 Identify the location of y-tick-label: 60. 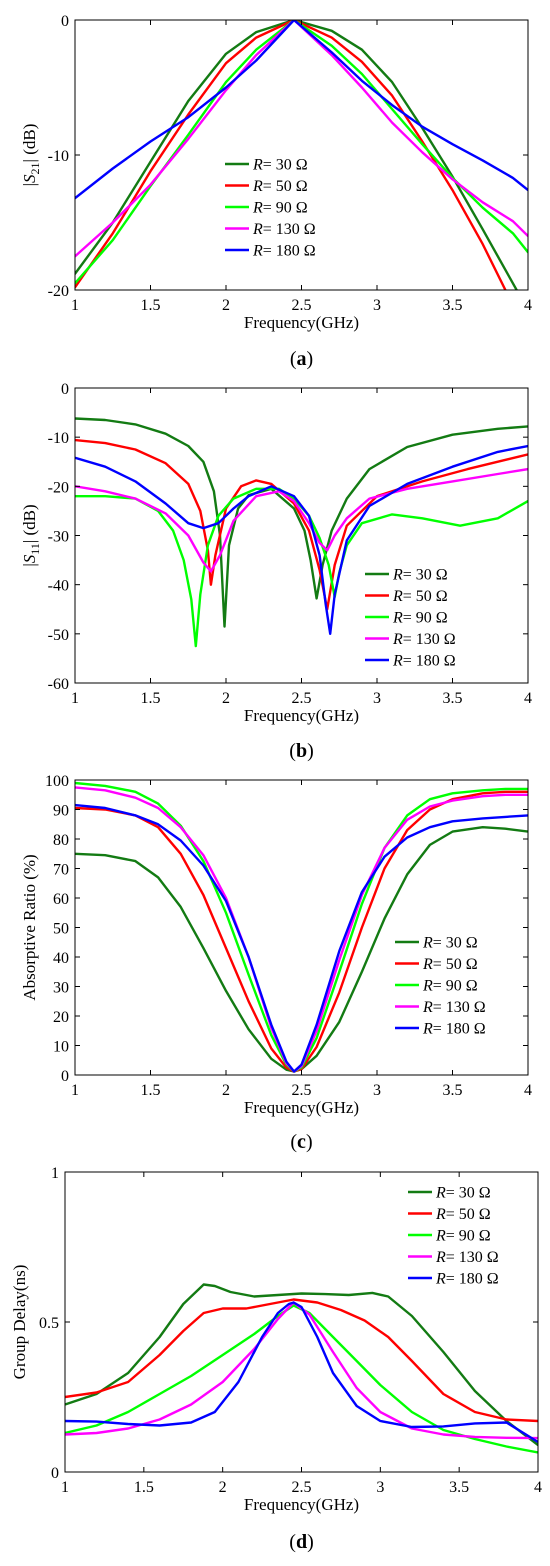
(61, 899).